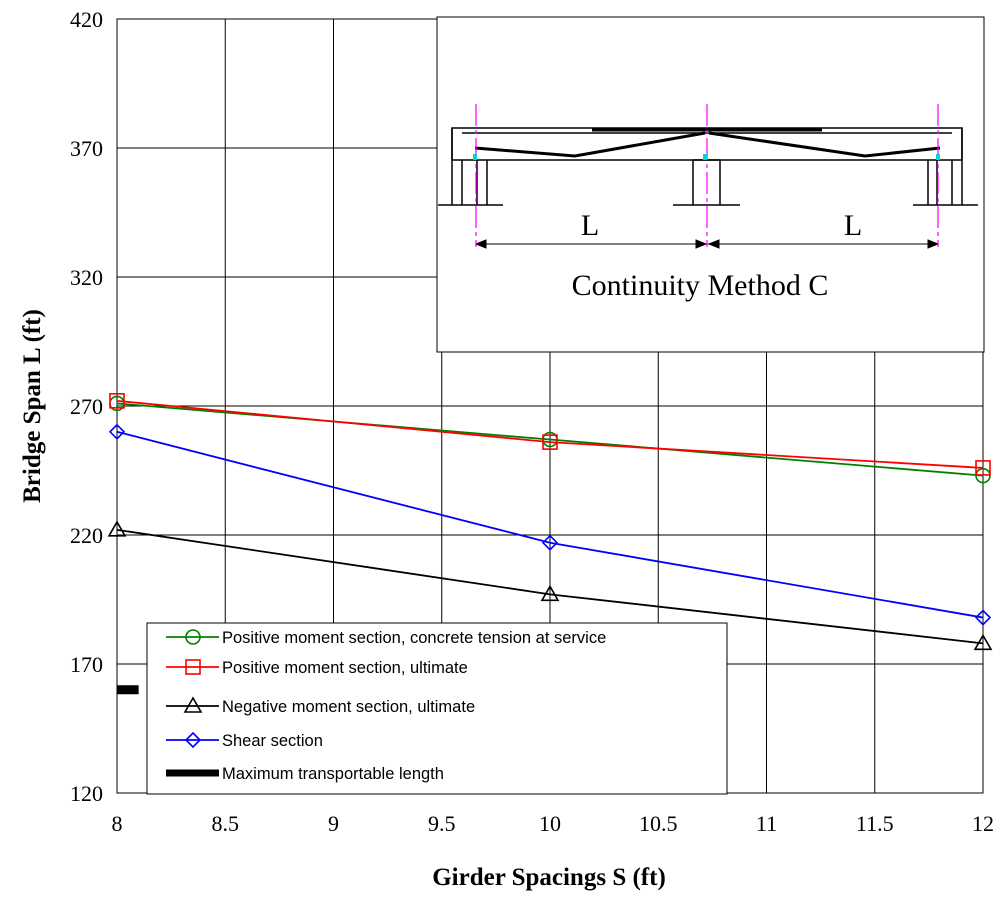 Image resolution: width=1000 pixels, height=917 pixels. What do you see at coordinates (470, 167) in the screenshot?
I see `left-abutment` at bounding box center [470, 167].